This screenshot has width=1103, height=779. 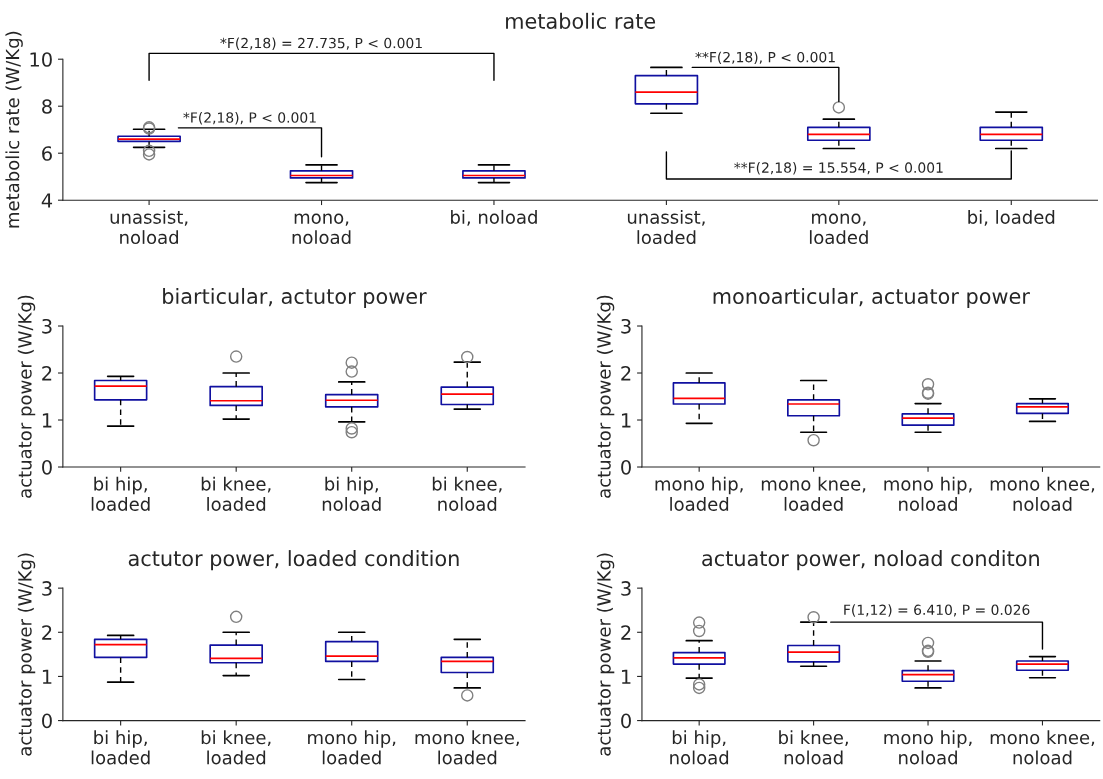 I want to click on x-tick-label: mono, loaded, so click(x=838, y=229).